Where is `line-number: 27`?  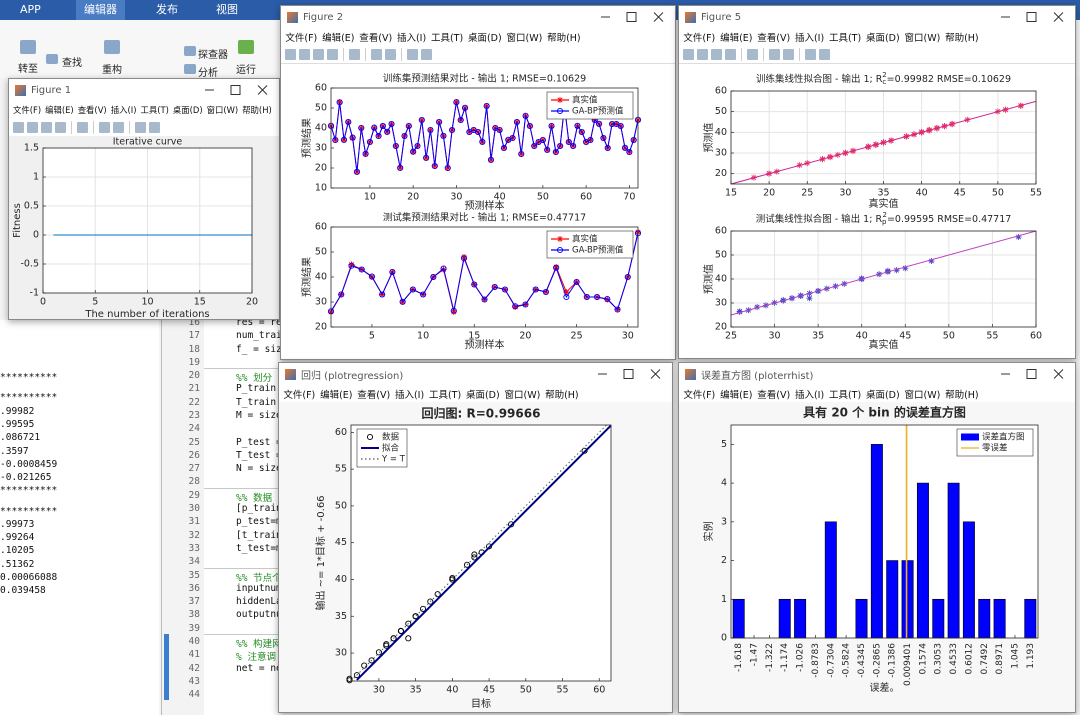
line-number: 27 is located at coordinates (194, 469).